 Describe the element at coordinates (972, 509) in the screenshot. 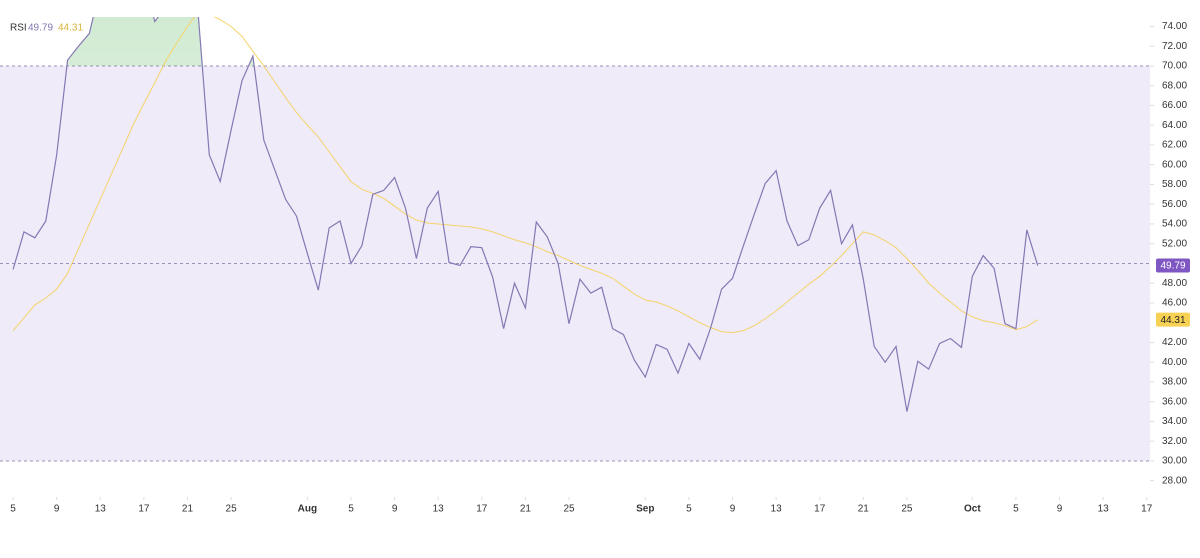

I see `x-tick-label: Oct` at that location.